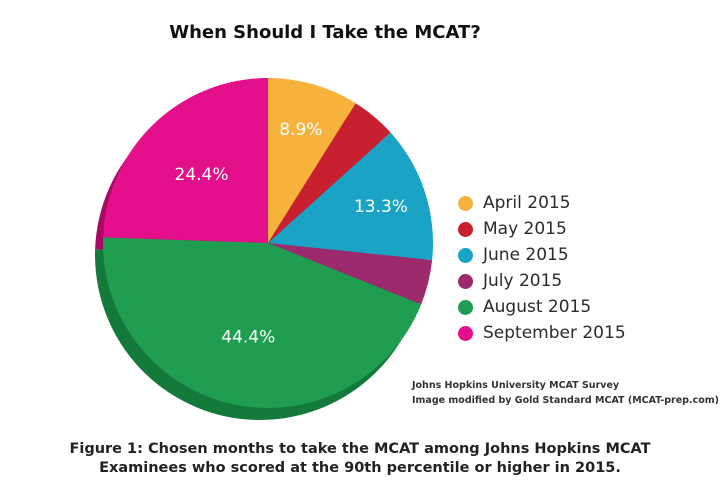 This screenshot has width=720, height=503. I want to click on slice-label-june-2015: 13.3%, so click(381, 207).